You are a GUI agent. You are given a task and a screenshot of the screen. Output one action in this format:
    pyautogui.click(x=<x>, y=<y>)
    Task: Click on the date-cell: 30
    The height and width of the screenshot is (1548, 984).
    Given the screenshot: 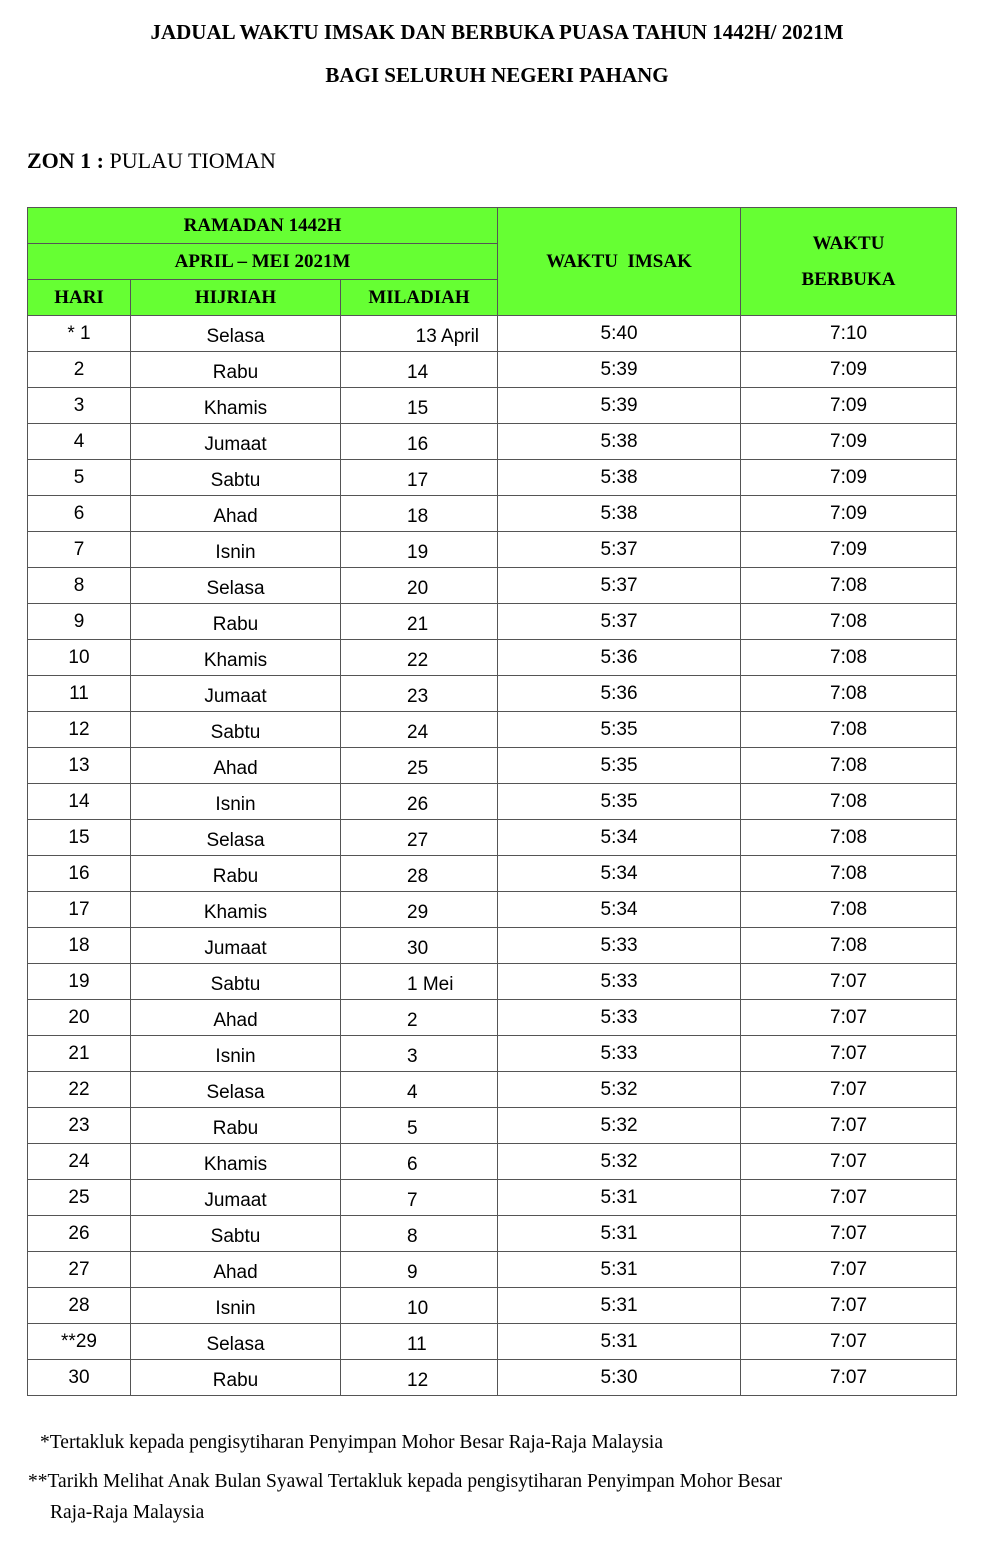 What is the action you would take?
    pyautogui.click(x=419, y=945)
    